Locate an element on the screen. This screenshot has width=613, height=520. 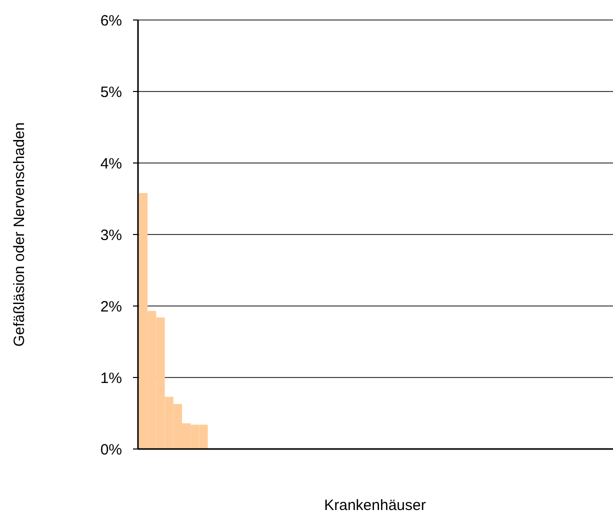
y-tick-label: 4% is located at coordinates (111, 163).